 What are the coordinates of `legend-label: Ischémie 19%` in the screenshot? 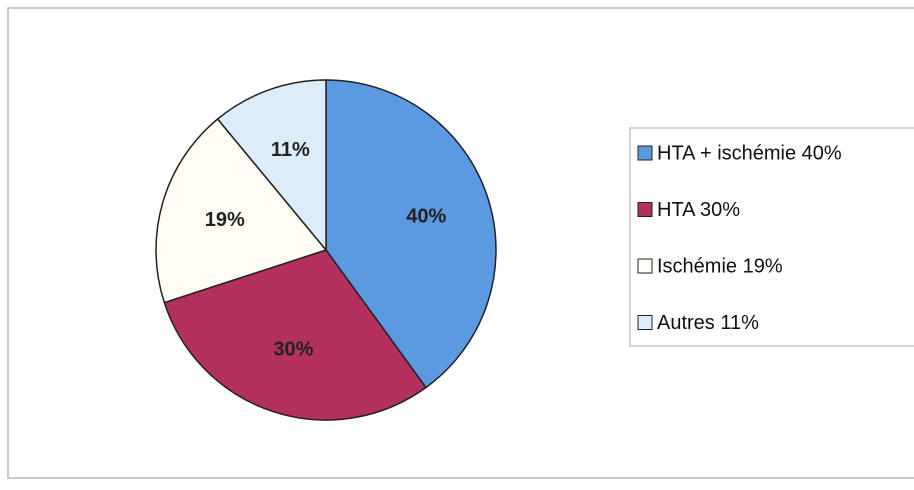 It's located at (720, 266).